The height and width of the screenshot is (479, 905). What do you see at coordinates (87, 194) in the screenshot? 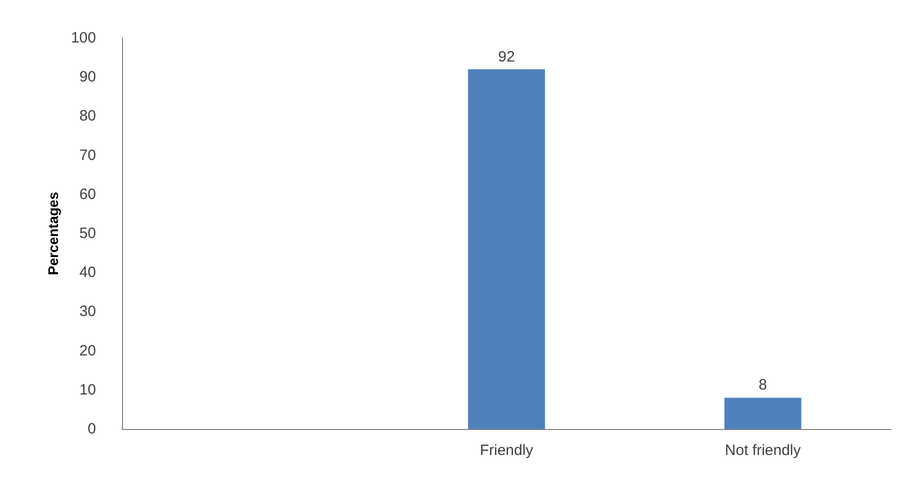
I see `y-tick-label: 60` at bounding box center [87, 194].